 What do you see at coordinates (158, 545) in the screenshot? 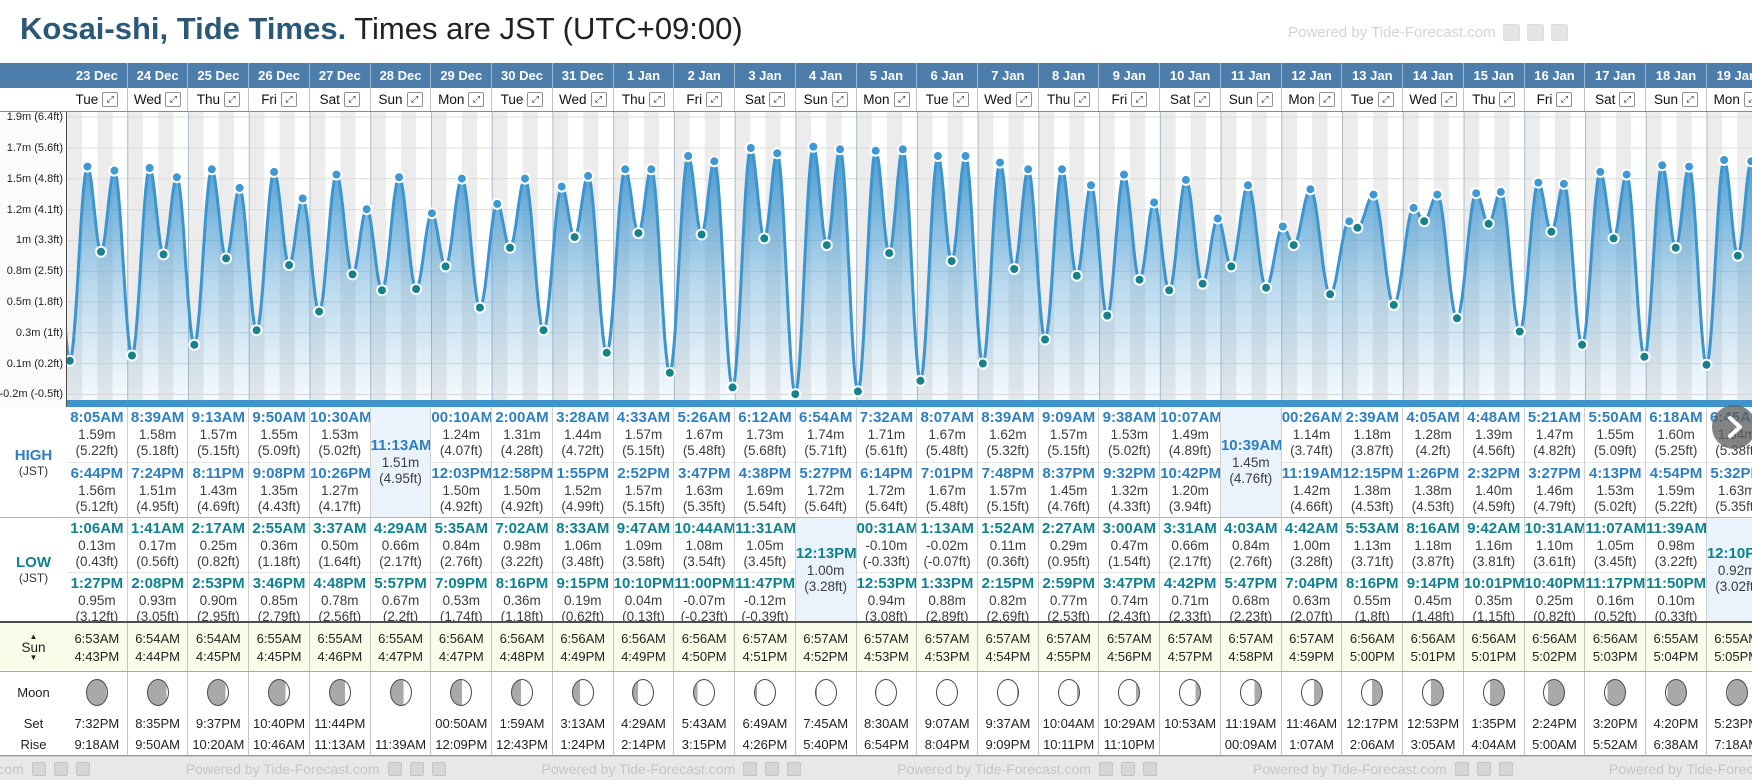
I see `low-tide-entry: 1:41AM 0.17m (0.56ft)` at bounding box center [158, 545].